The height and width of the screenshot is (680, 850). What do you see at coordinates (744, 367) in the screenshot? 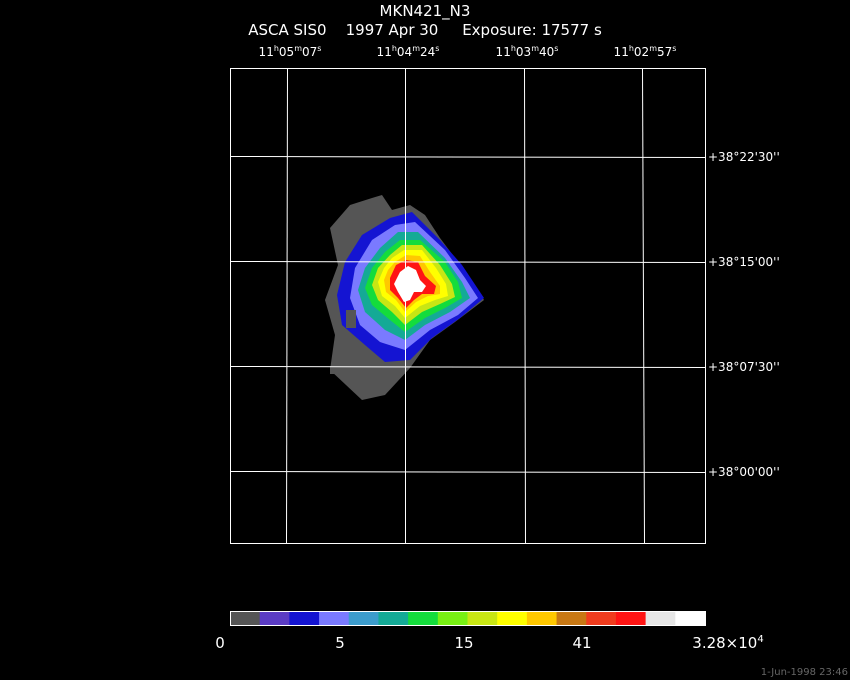
I see `dec-label-3: +38°07'30''` at bounding box center [744, 367].